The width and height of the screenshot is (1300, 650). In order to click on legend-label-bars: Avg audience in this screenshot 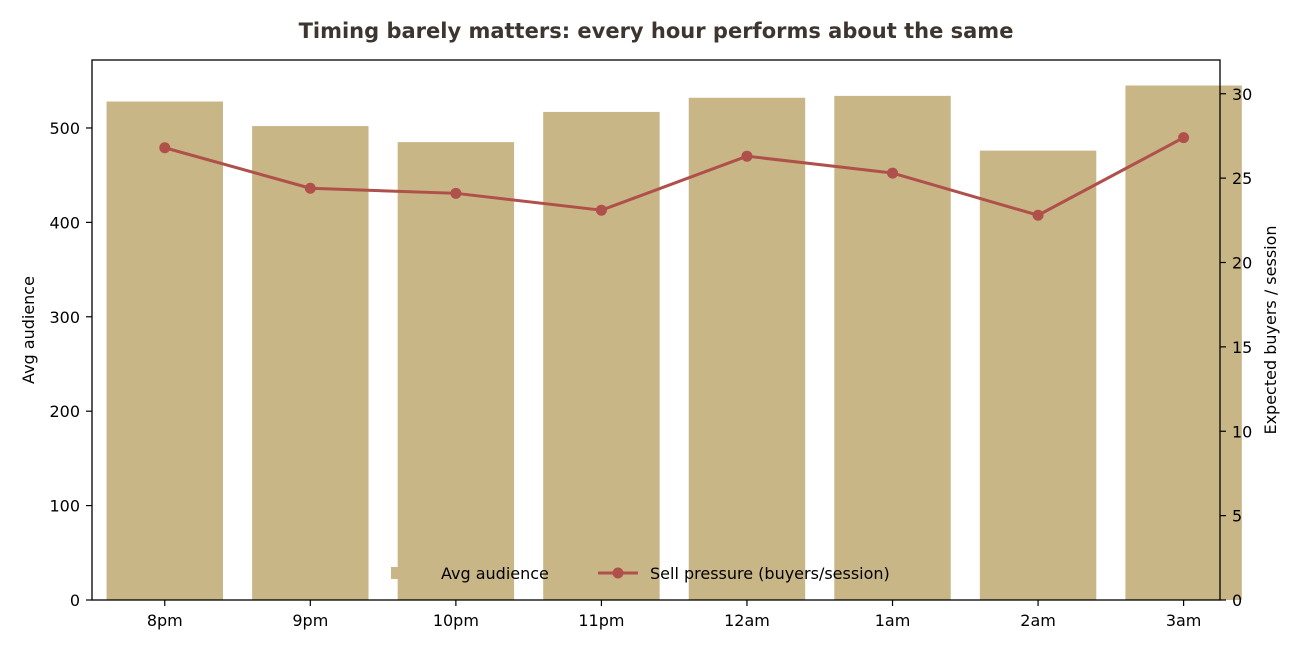, I will do `click(495, 573)`.